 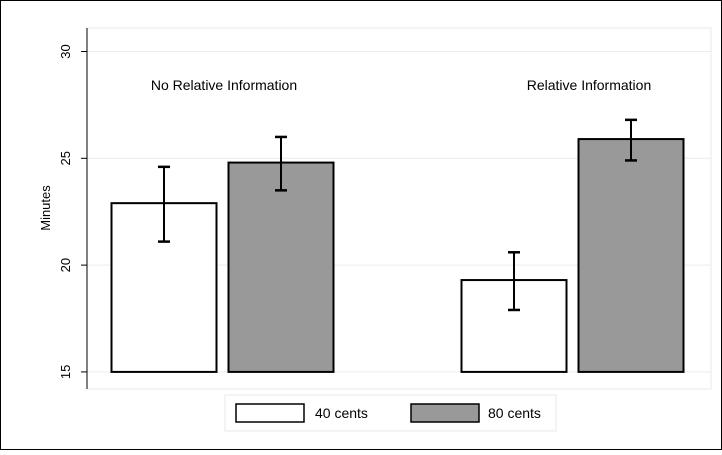 What do you see at coordinates (341, 413) in the screenshot?
I see `legend-label: 40 cents` at bounding box center [341, 413].